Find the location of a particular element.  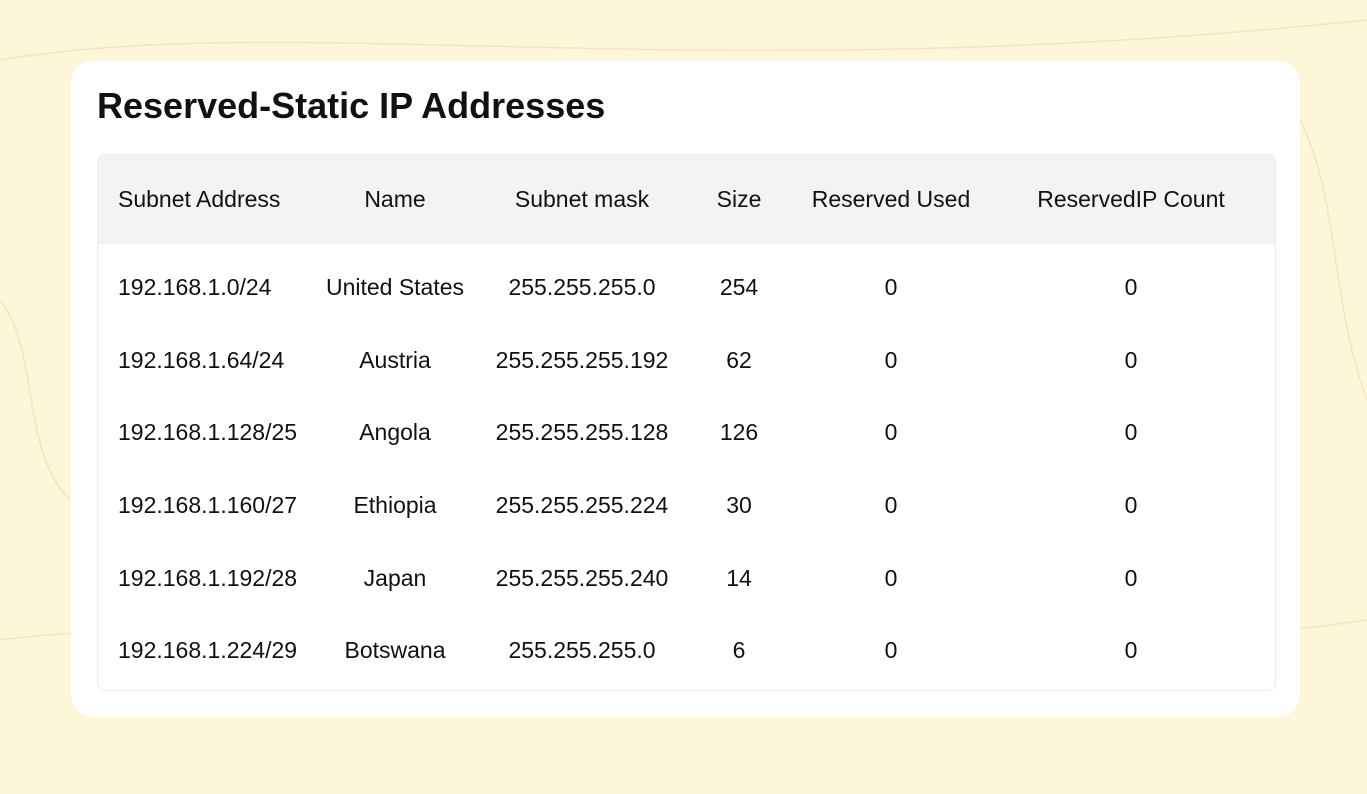

cell-subnet-mask: 255.255.255.224 is located at coordinates (582, 504).